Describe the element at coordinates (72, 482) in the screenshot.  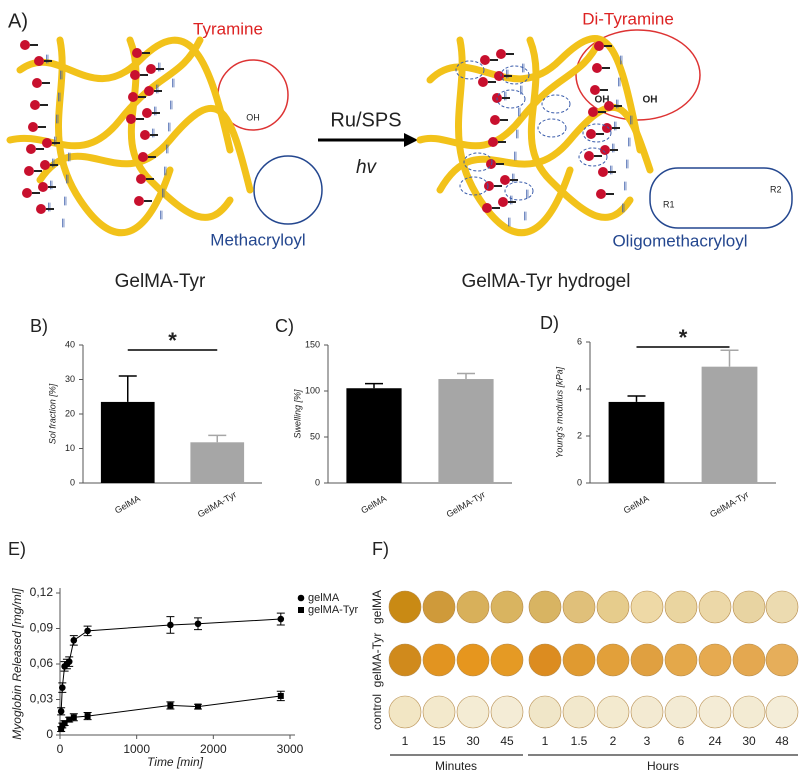
I see `y-tick-label: 0` at that location.